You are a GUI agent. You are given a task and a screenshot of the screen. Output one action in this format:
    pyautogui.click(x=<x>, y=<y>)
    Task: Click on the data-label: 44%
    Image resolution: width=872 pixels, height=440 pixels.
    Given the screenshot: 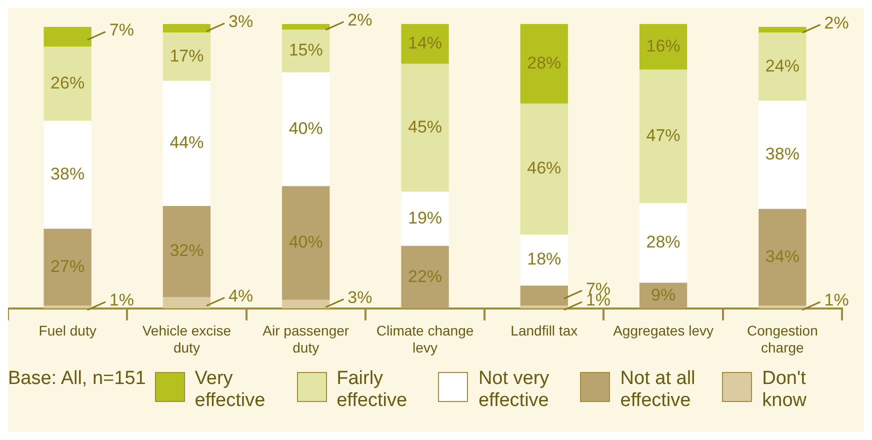 What is the action you would take?
    pyautogui.click(x=187, y=142)
    